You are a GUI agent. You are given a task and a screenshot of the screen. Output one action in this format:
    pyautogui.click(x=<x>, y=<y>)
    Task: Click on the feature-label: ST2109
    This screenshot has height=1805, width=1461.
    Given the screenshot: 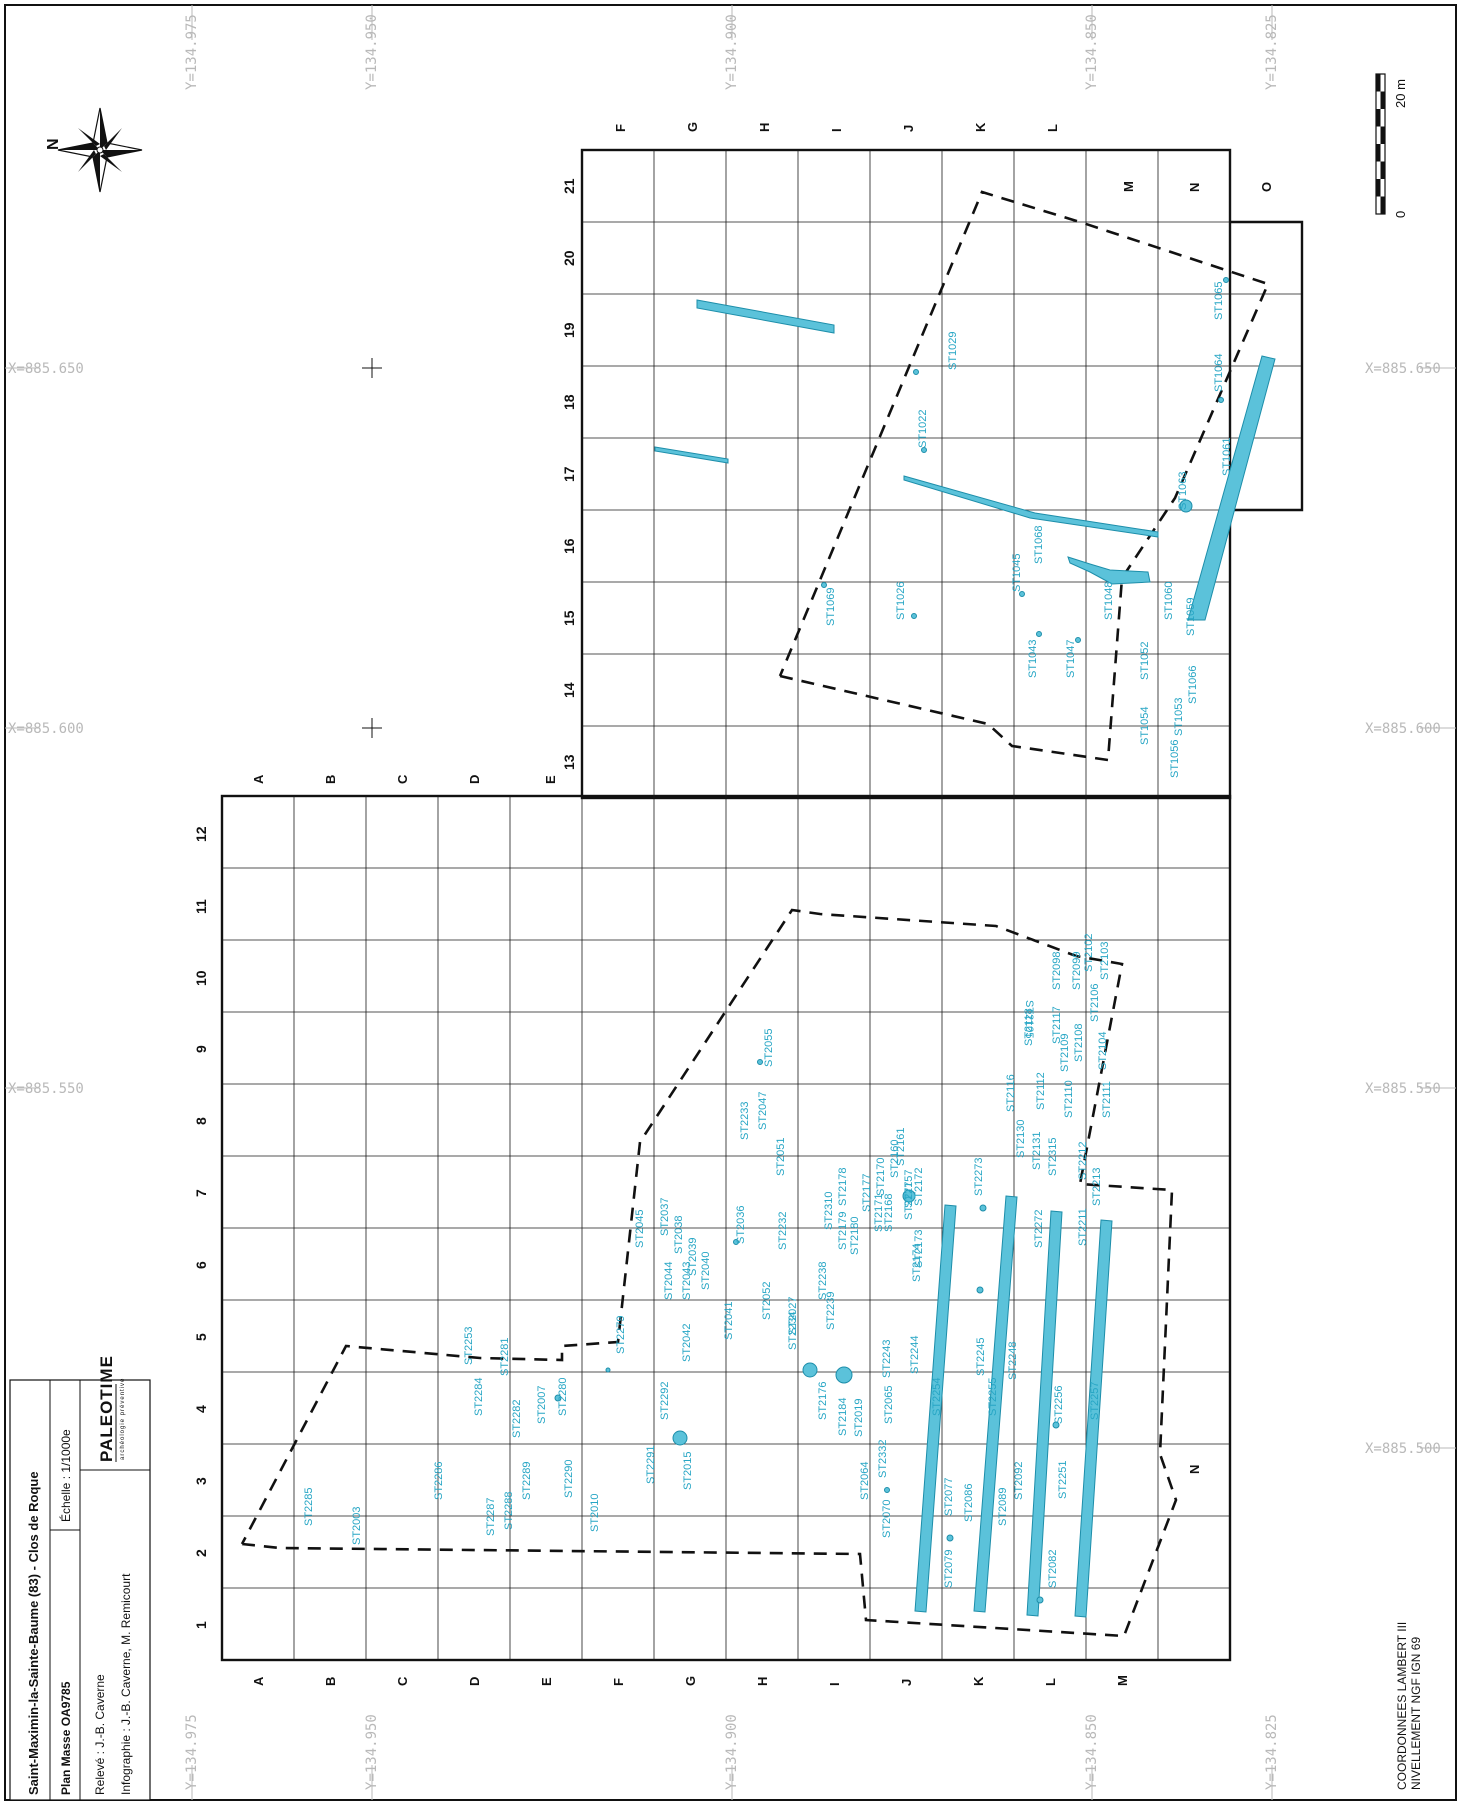 What is the action you would take?
    pyautogui.click(x=1065, y=1052)
    